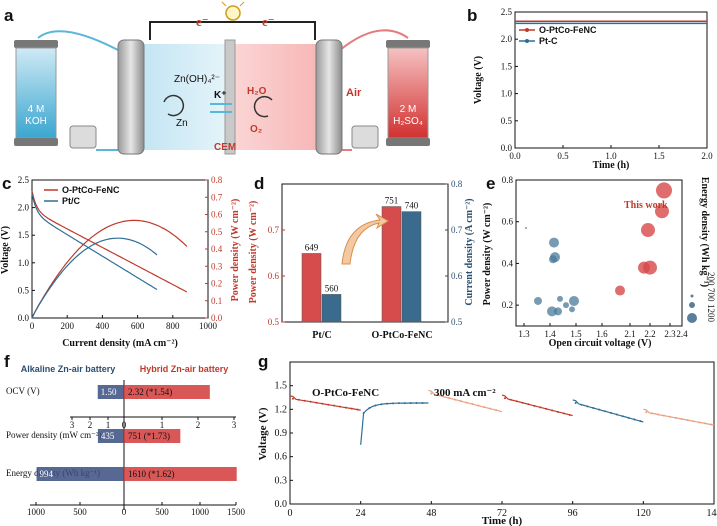  What do you see at coordinates (365, 253) in the screenshot?
I see `plot-frame` at bounding box center [365, 253].